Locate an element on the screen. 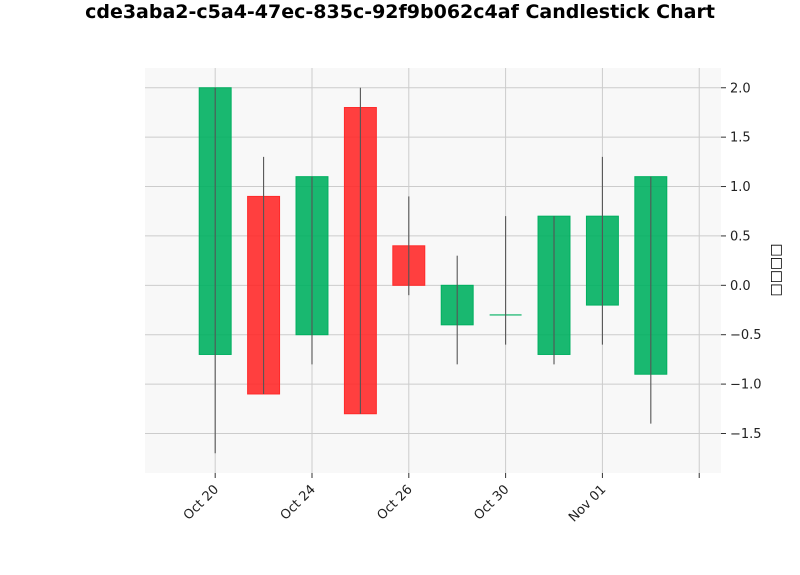 The height and width of the screenshot is (575, 800). x-tick-label: Oct 26 is located at coordinates (395, 502).